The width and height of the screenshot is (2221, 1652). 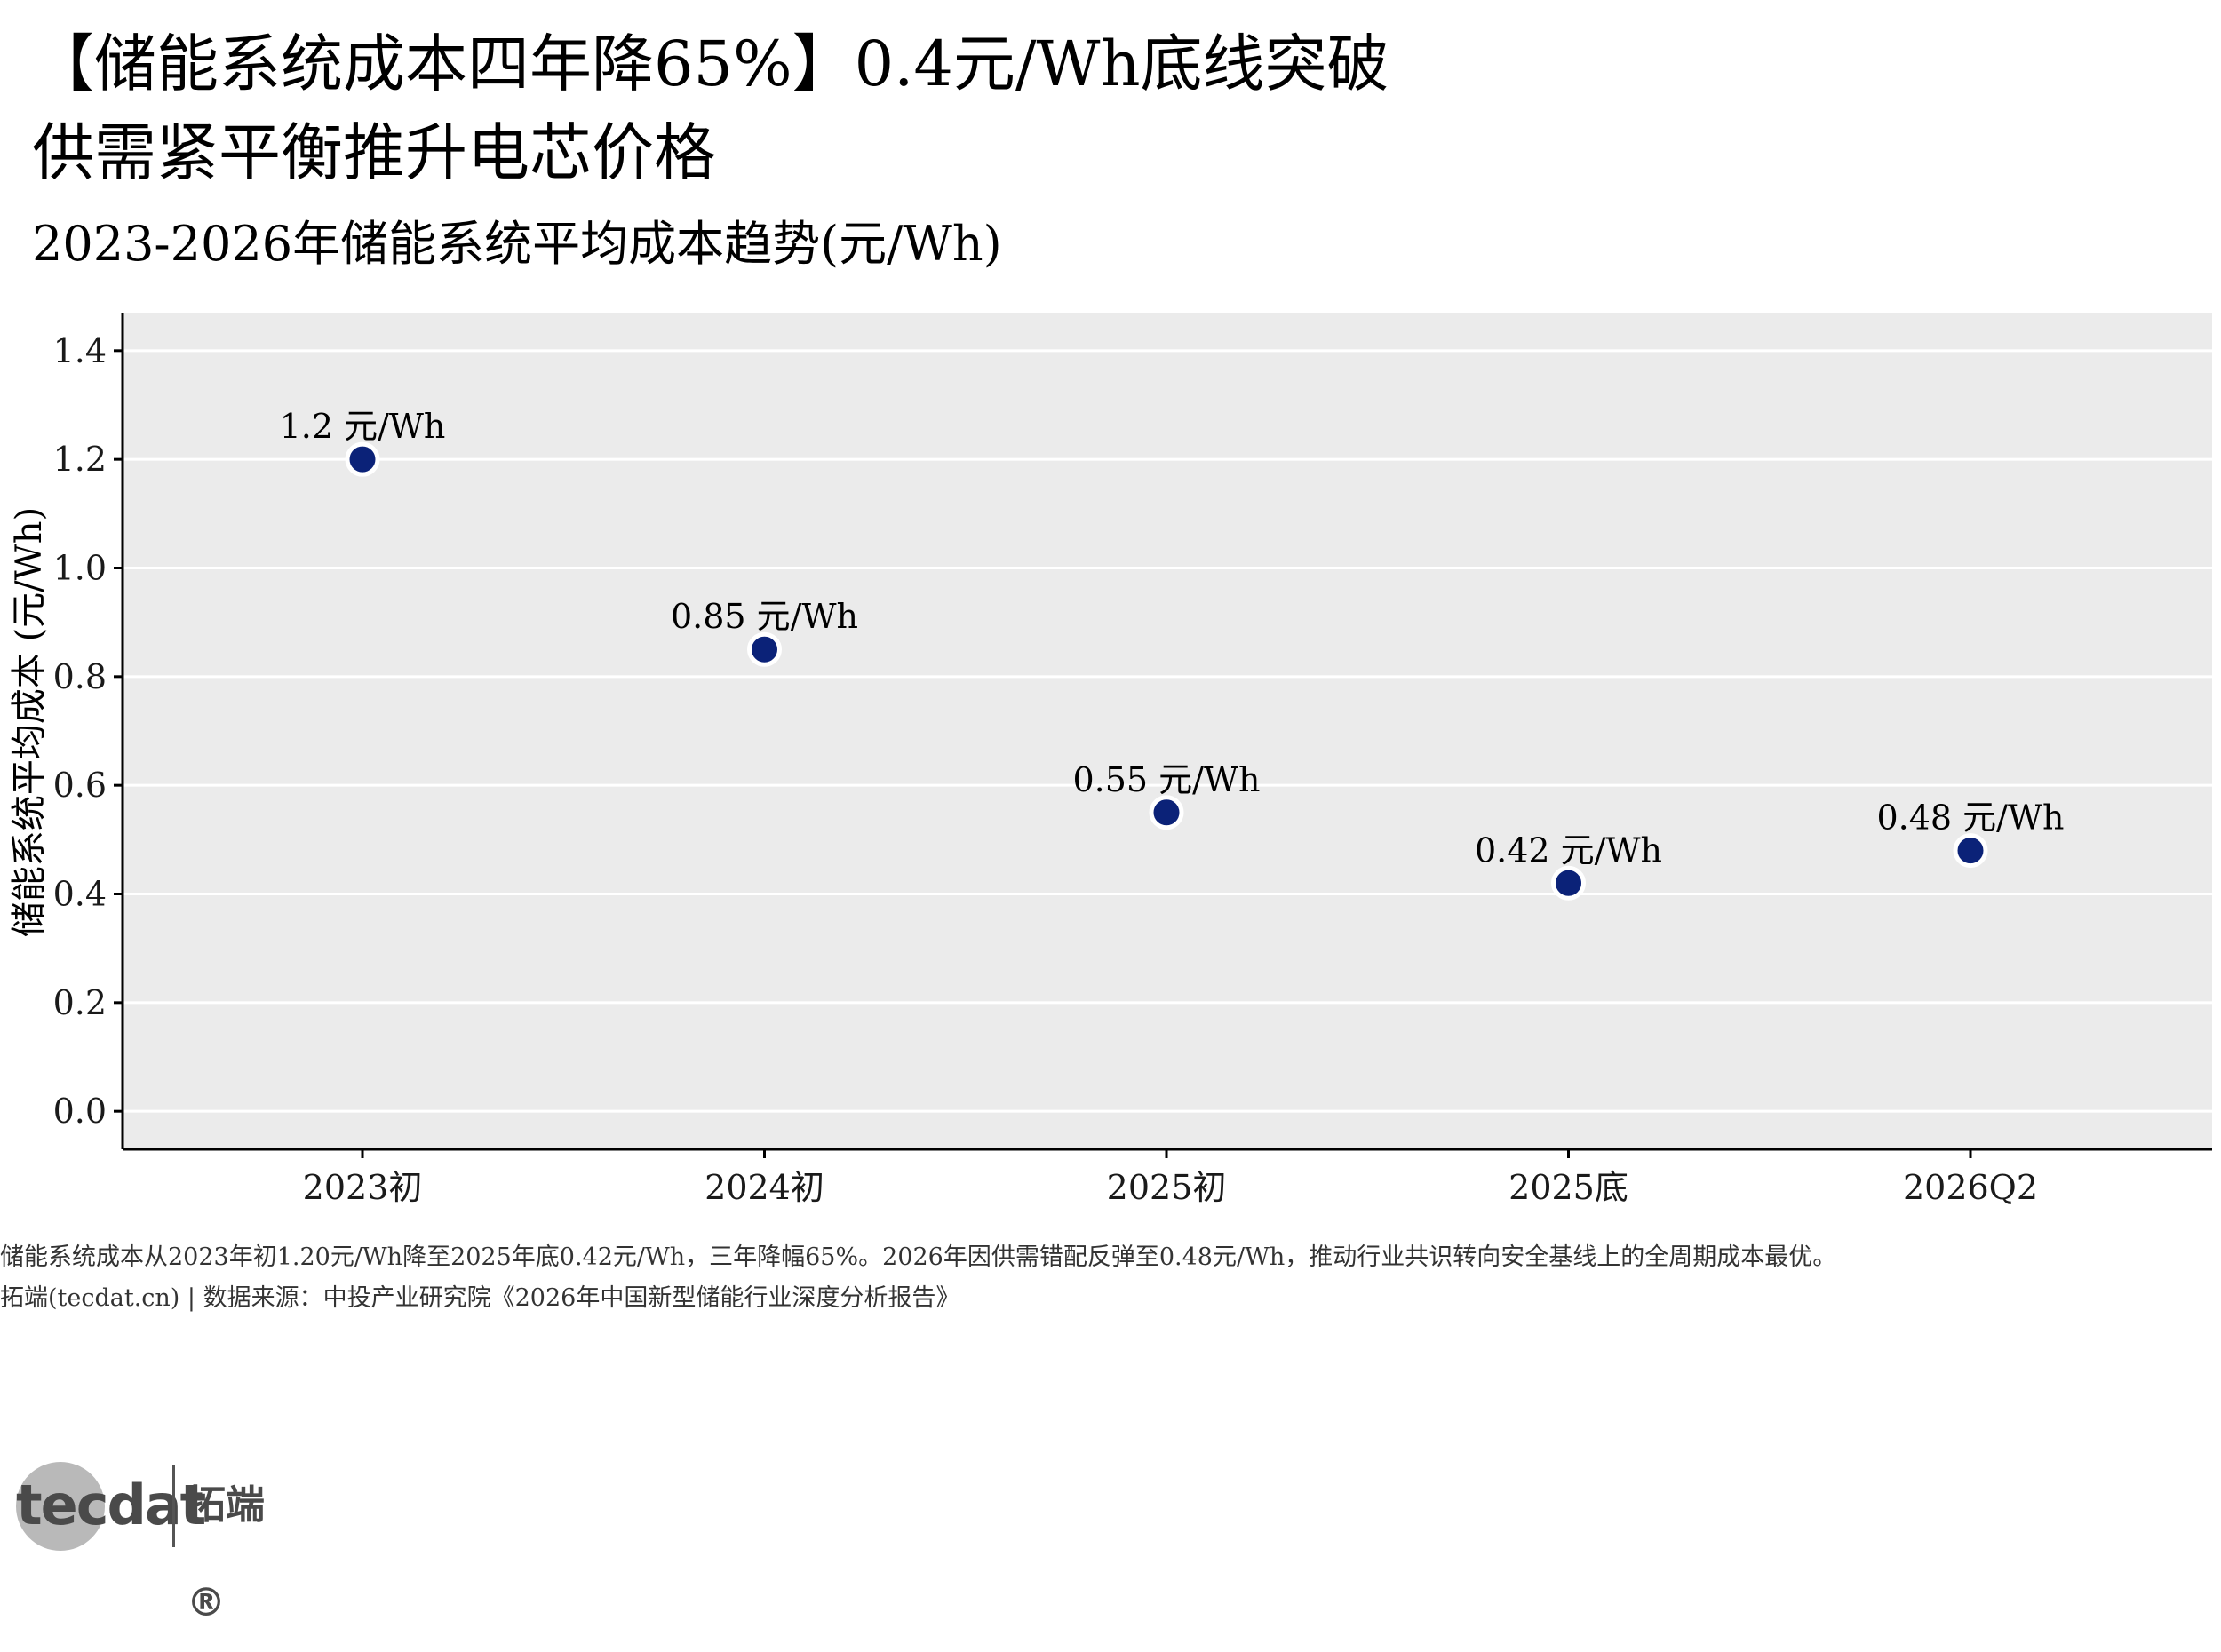 I want to click on chart-title: 【储能系统成本四年降65%】0.4元/Wh底线突破 供需紧平衡推升电芯价格, so click(x=710, y=108).